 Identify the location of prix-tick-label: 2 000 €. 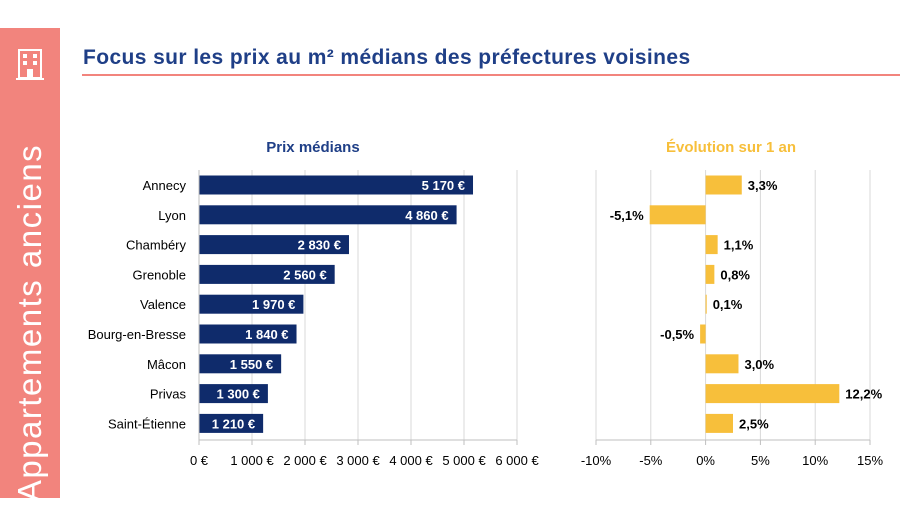
(305, 460).